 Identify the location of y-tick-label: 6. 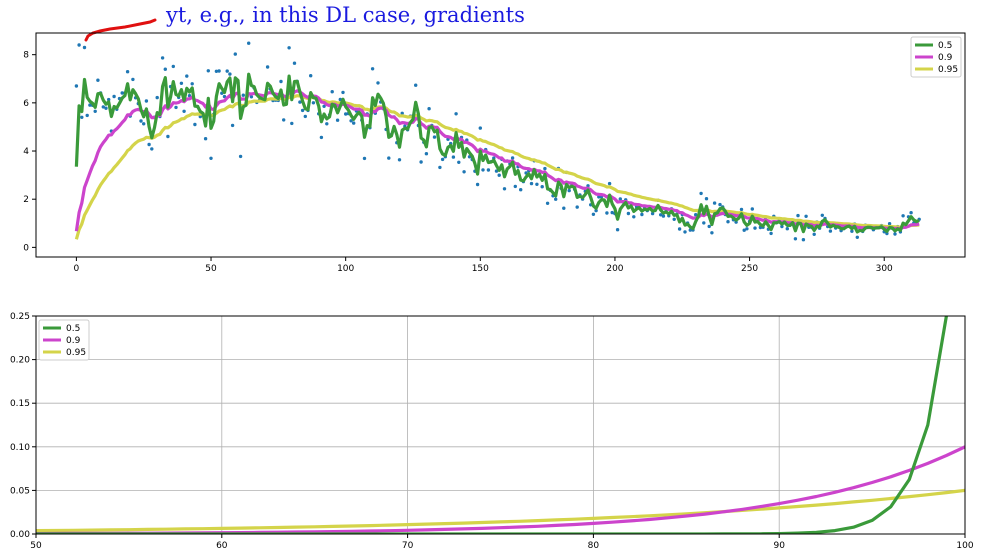
(26, 104).